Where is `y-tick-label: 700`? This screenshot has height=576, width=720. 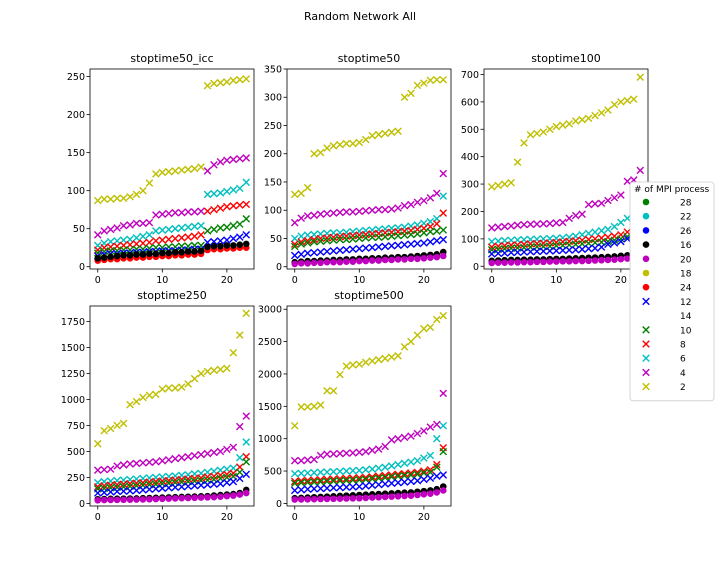
y-tick-label: 700 is located at coordinates (470, 75).